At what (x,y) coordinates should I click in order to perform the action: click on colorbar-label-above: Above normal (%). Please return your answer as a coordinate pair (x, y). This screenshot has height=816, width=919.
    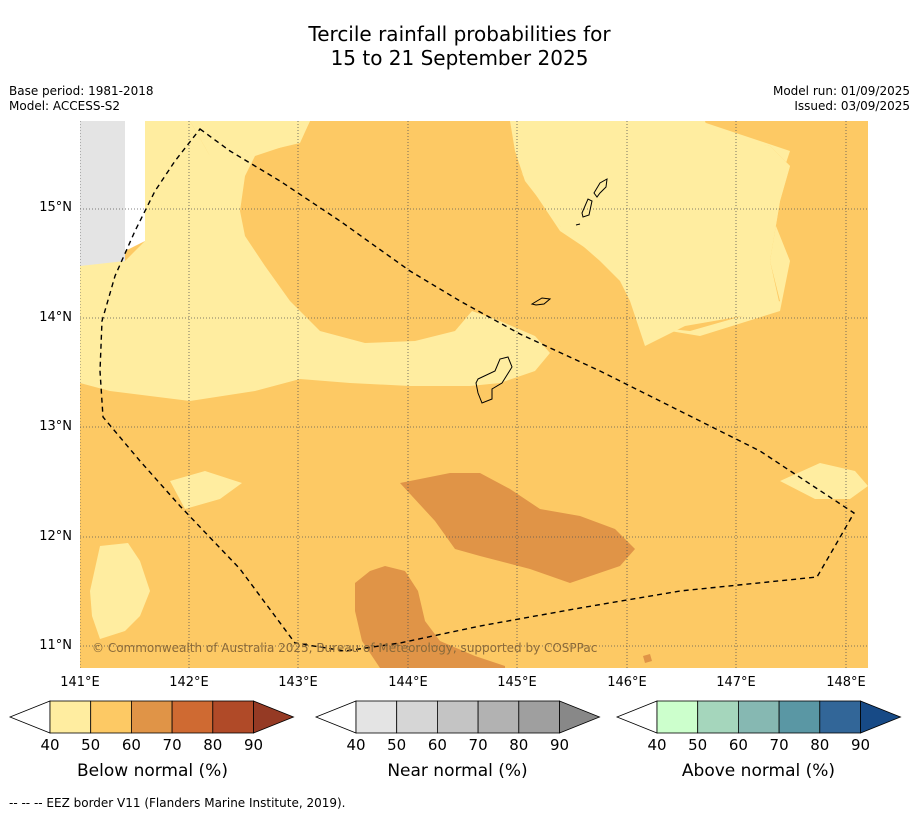
    Looking at the image, I should click on (758, 771).